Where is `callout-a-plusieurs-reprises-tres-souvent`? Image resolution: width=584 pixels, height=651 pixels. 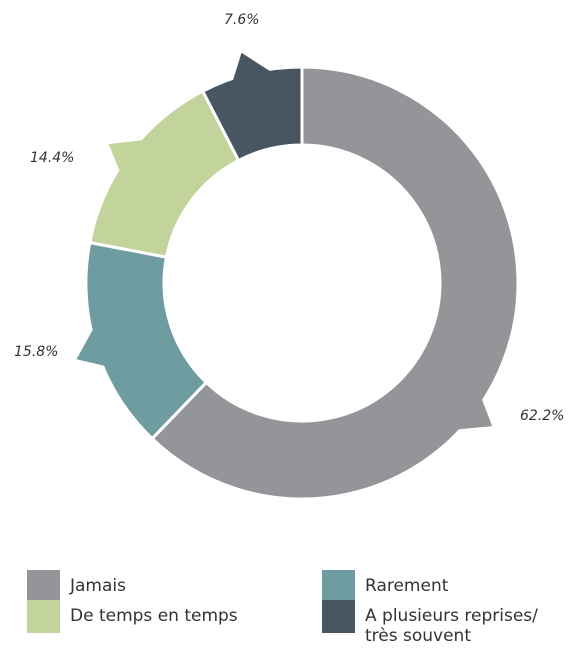 callout-a-plusieurs-reprises-tres-souvent is located at coordinates (251, 66).